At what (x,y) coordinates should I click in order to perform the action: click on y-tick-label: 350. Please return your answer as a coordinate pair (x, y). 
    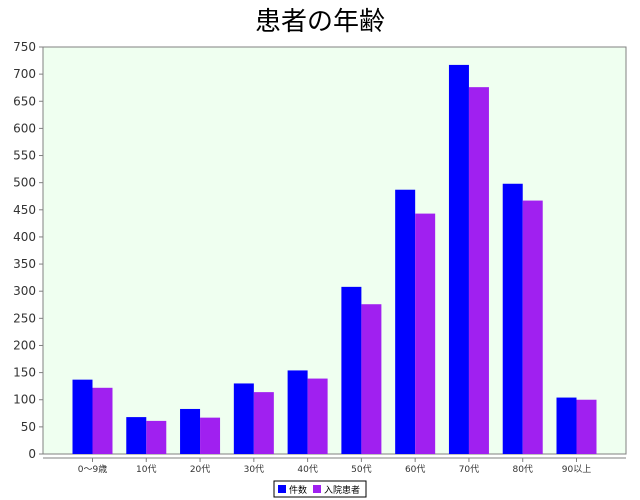
    Looking at the image, I should click on (24, 264).